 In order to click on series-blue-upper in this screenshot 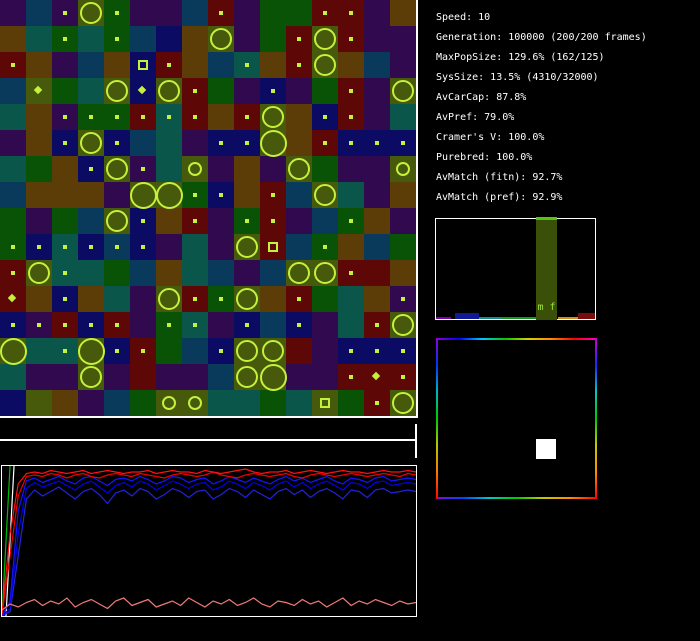, I will do `click(209, 545)`.